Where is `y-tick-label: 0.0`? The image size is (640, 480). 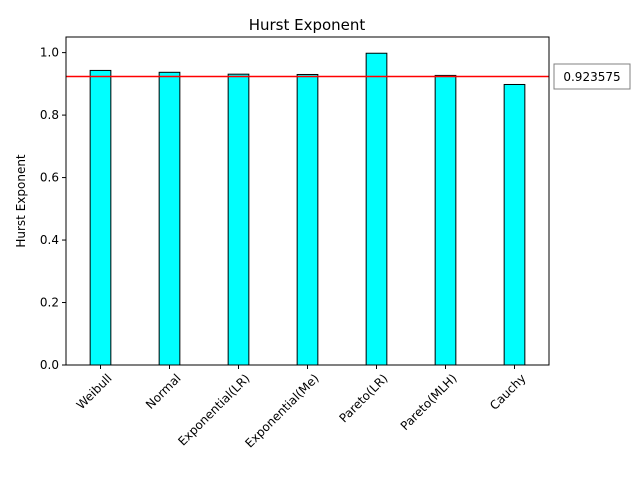 y-tick-label: 0.0 is located at coordinates (49, 365).